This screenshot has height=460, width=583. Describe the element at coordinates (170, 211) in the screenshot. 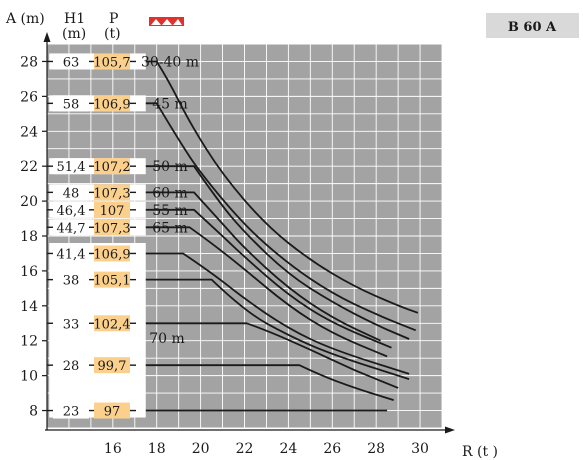

I see `boom-length-label: 55 m` at that location.